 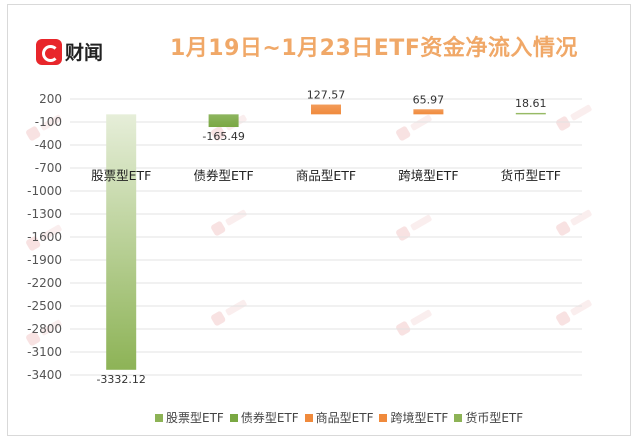 What do you see at coordinates (48, 145) in the screenshot?
I see `y-tick-label: -400` at bounding box center [48, 145].